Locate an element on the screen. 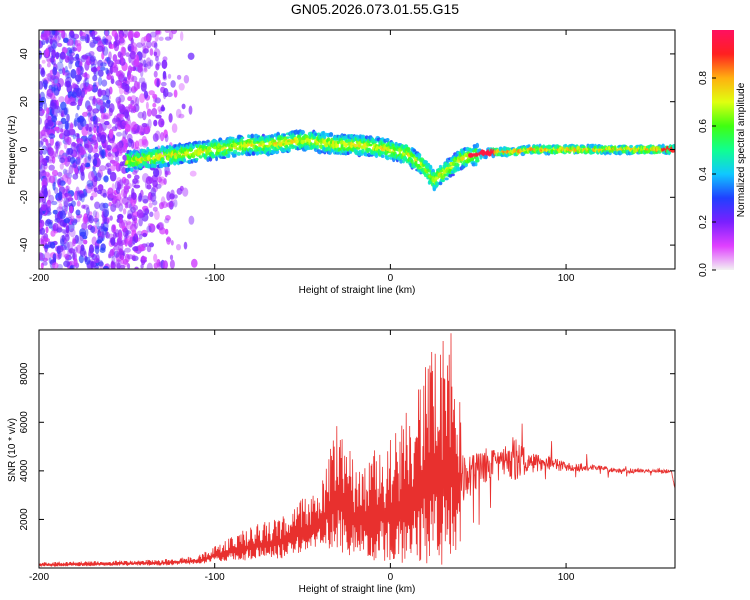 This screenshot has width=750, height=600. colorbar-tick-label: 0.4 is located at coordinates (703, 174).